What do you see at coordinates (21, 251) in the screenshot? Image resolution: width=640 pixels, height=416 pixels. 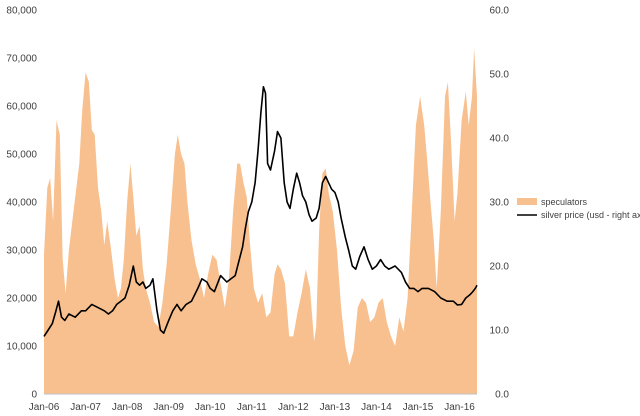 I see `left-axis-tick-label: 30,000` at bounding box center [21, 251].